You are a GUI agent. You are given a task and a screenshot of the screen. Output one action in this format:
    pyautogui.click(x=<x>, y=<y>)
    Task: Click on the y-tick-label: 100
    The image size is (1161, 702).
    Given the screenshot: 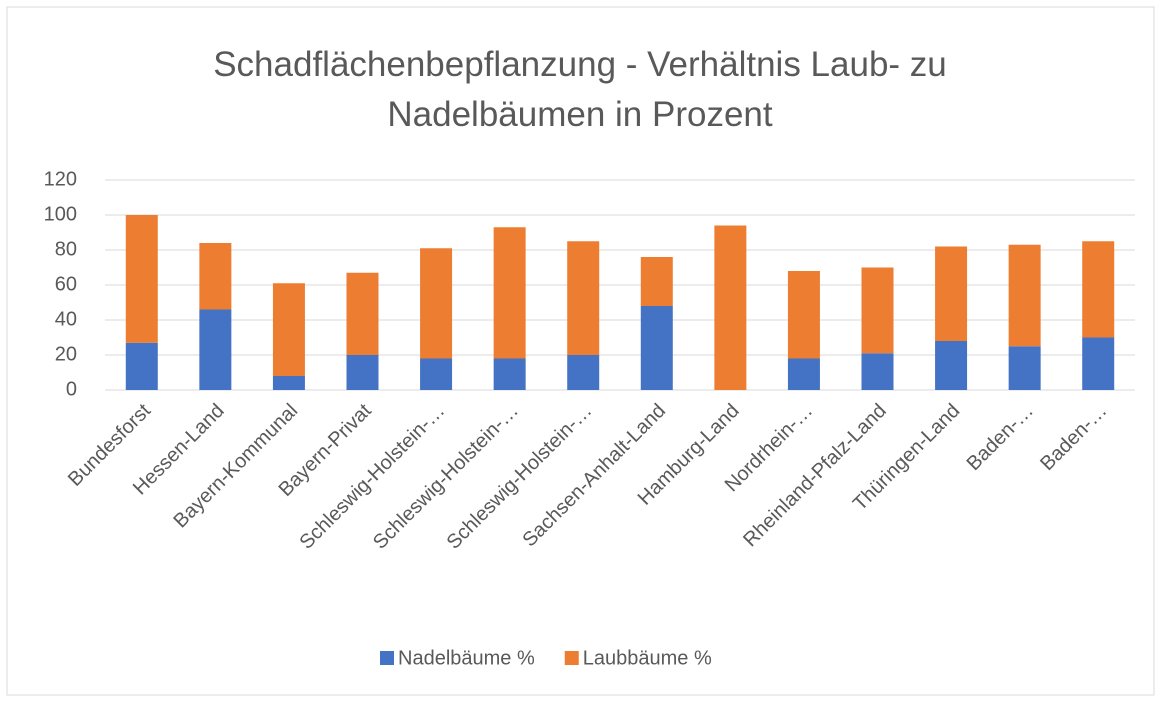 What is the action you would take?
    pyautogui.click(x=60, y=214)
    